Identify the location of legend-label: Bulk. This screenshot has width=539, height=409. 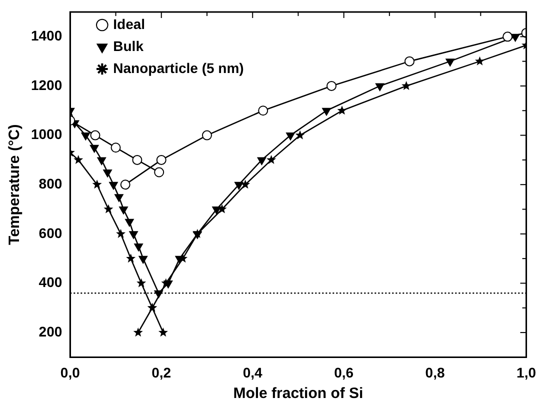
(128, 46).